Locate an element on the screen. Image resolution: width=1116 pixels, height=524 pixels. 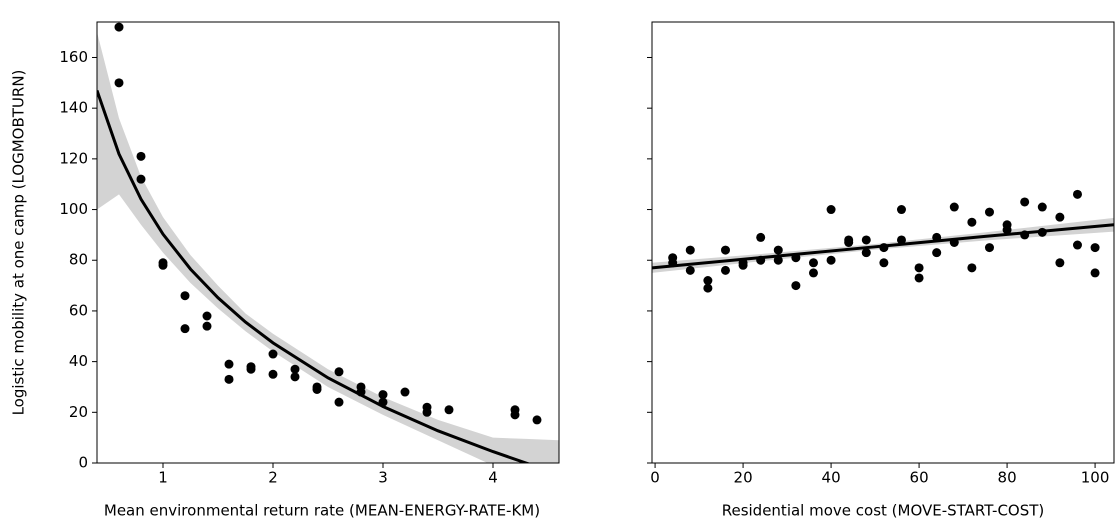
x-tick-label: 4 is located at coordinates (493, 478).